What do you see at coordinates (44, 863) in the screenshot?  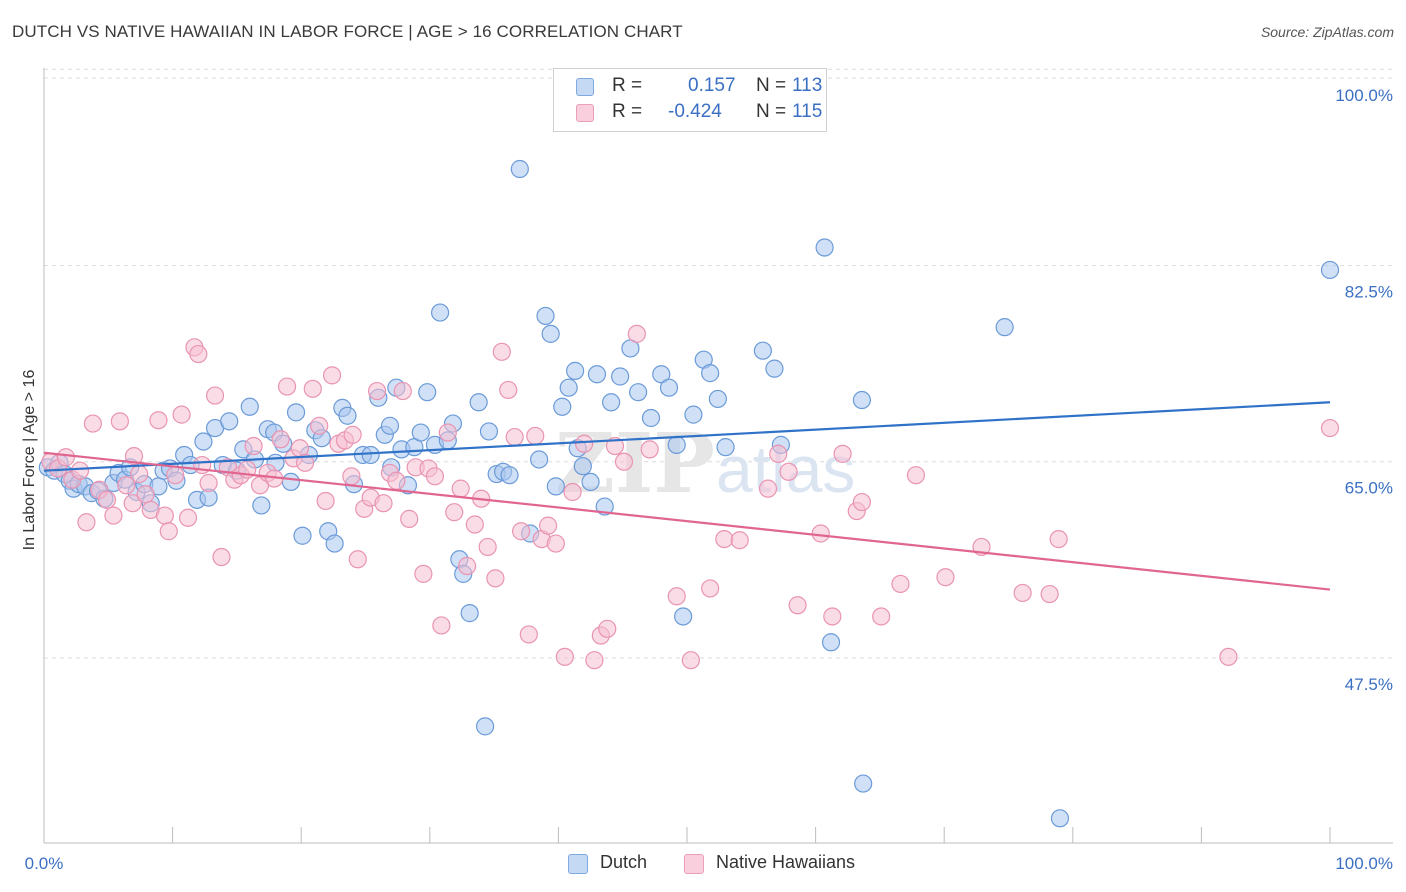 I see `x-tick-label-min: 0.0%` at bounding box center [44, 863].